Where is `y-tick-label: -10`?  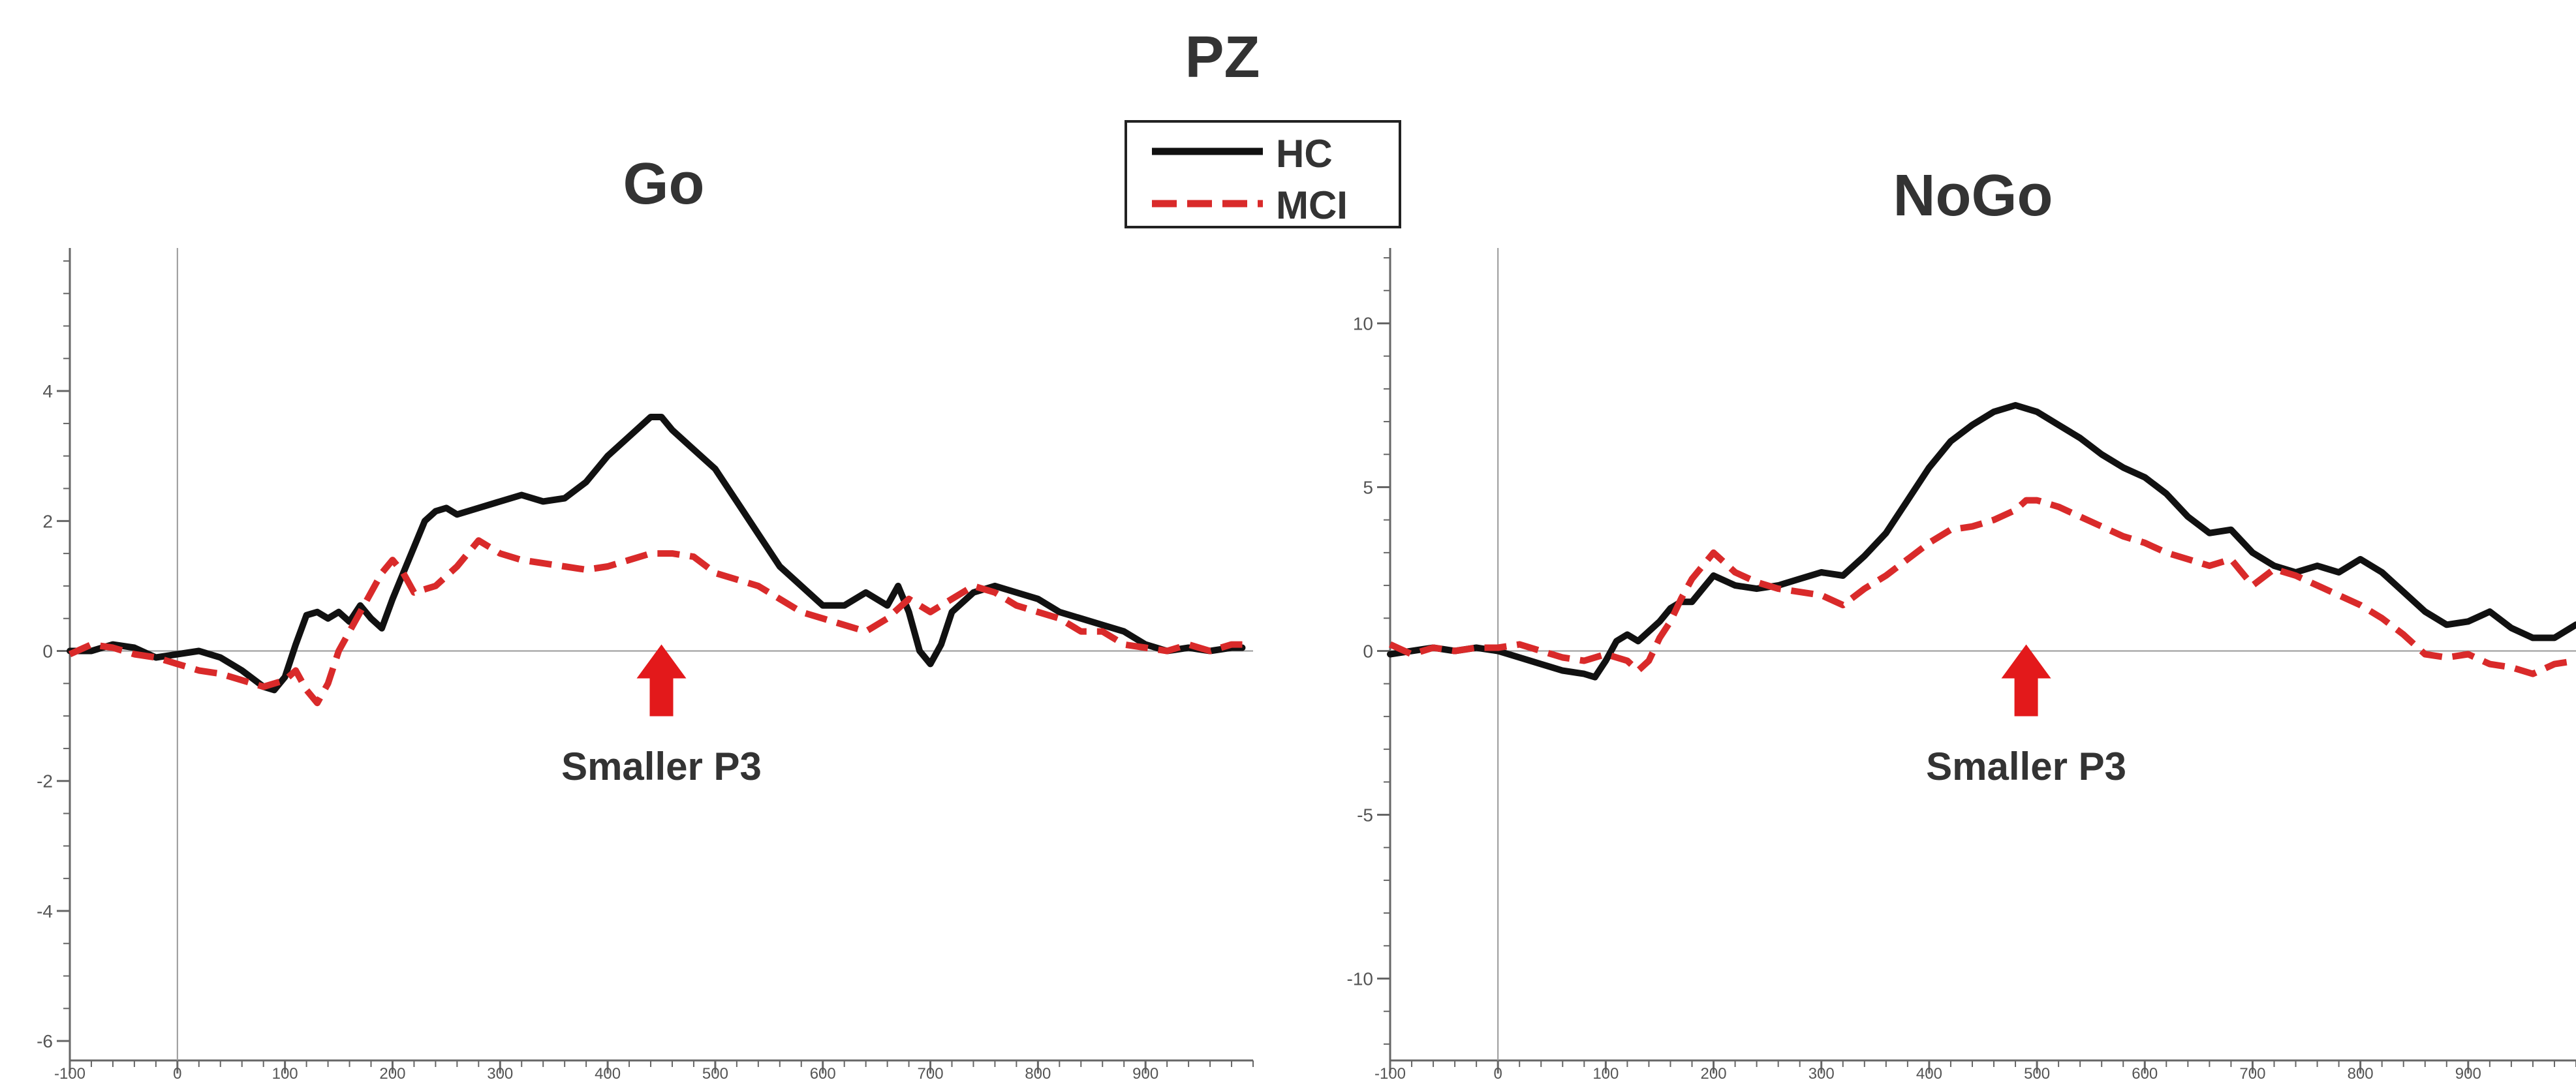 y-tick-label: -10 is located at coordinates (1360, 979).